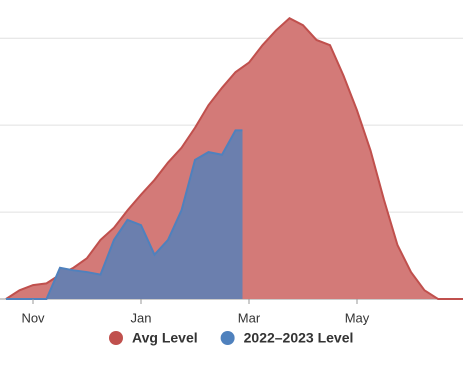 This screenshot has height=376, width=463. Describe the element at coordinates (33, 317) in the screenshot. I see `x-tick-label: Nov` at that location.